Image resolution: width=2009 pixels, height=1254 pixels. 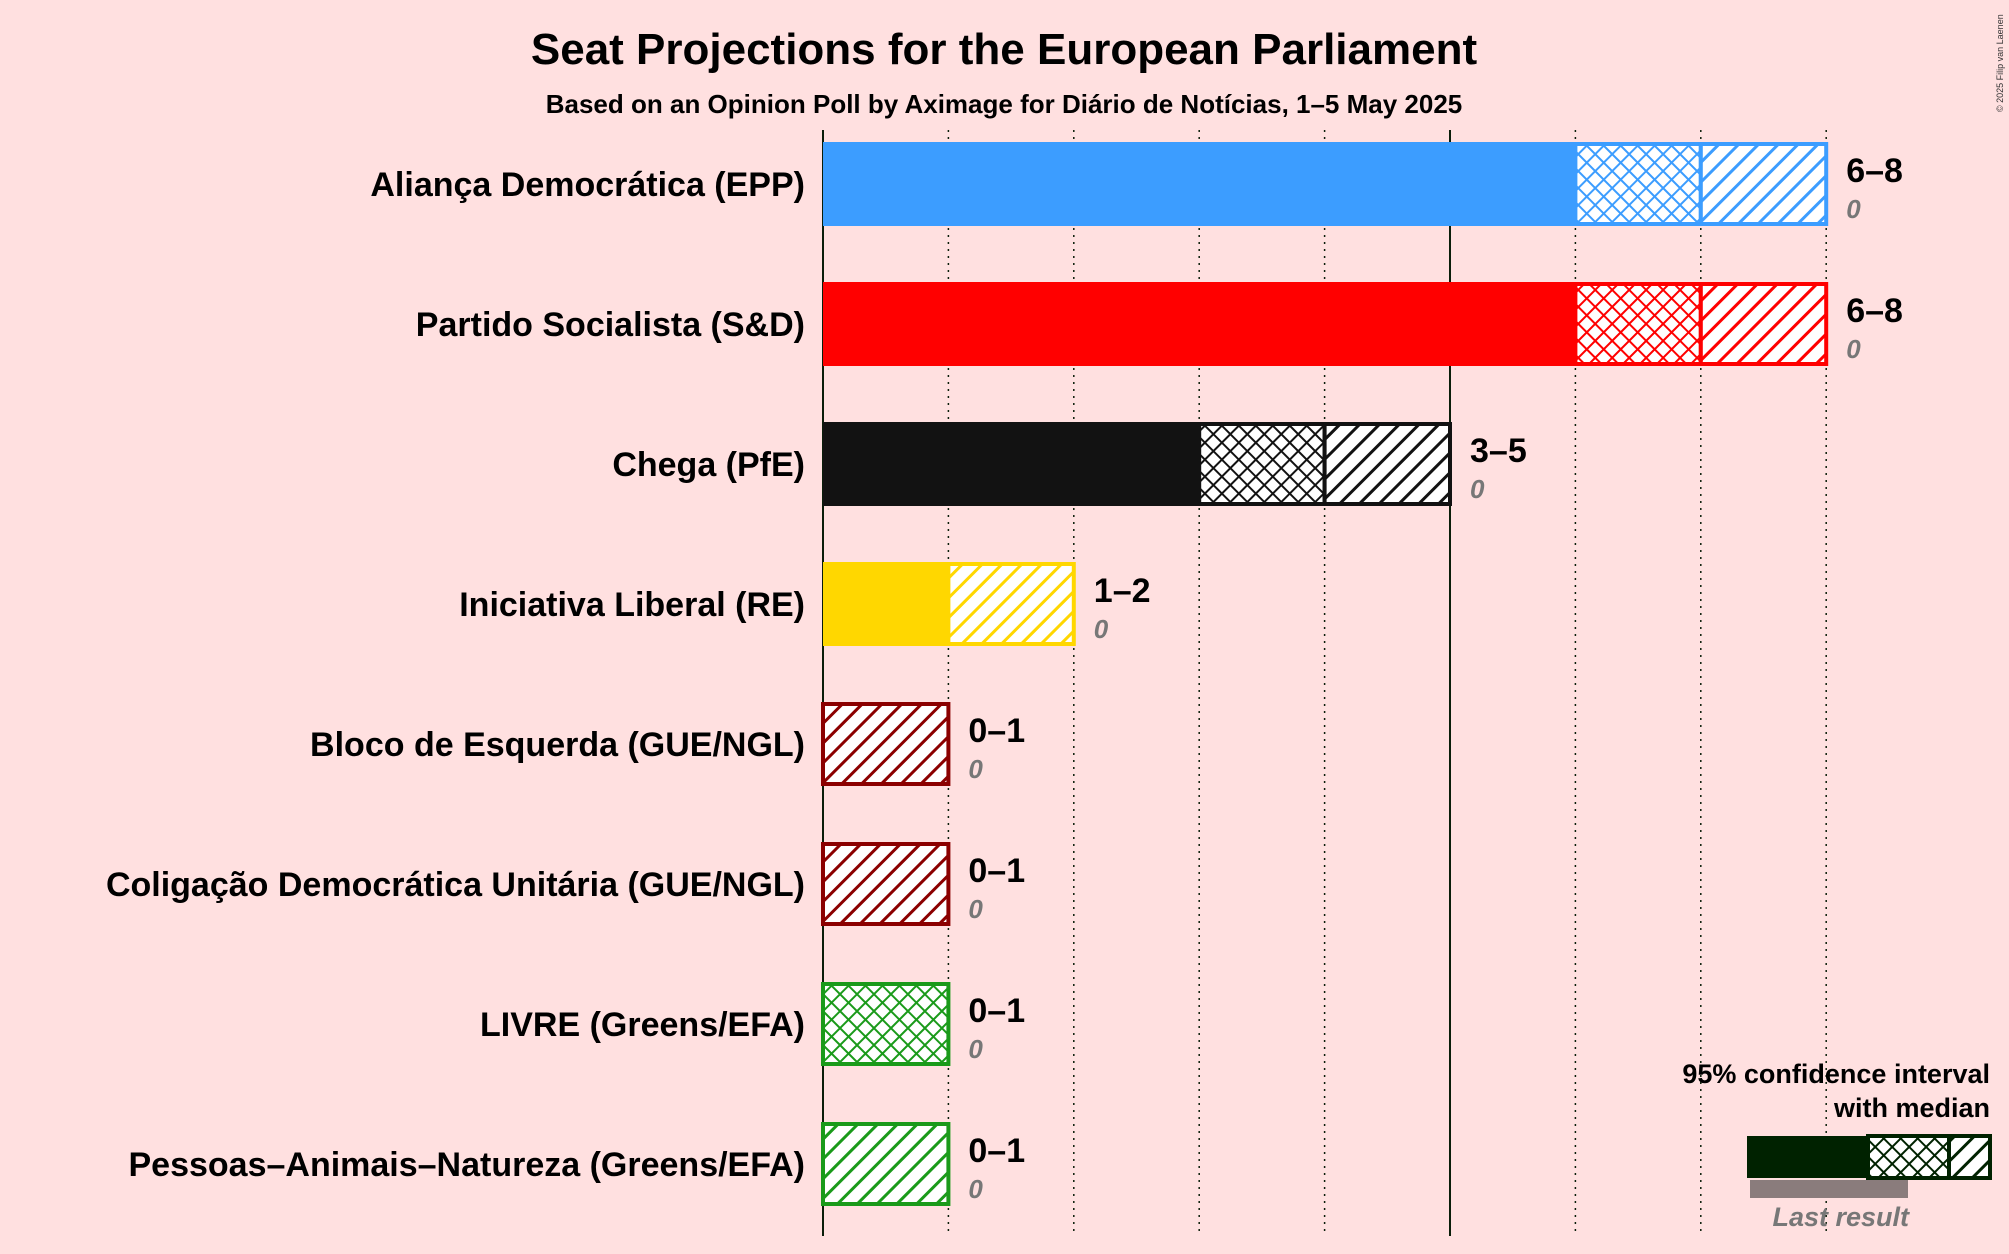 What do you see at coordinates (1911, 1108) in the screenshot?
I see `legend-title-line2: with median` at bounding box center [1911, 1108].